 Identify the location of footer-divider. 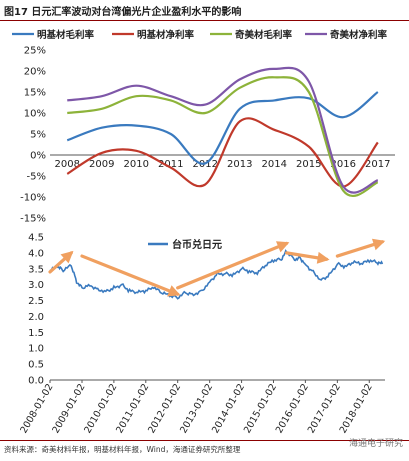
(204, 440).